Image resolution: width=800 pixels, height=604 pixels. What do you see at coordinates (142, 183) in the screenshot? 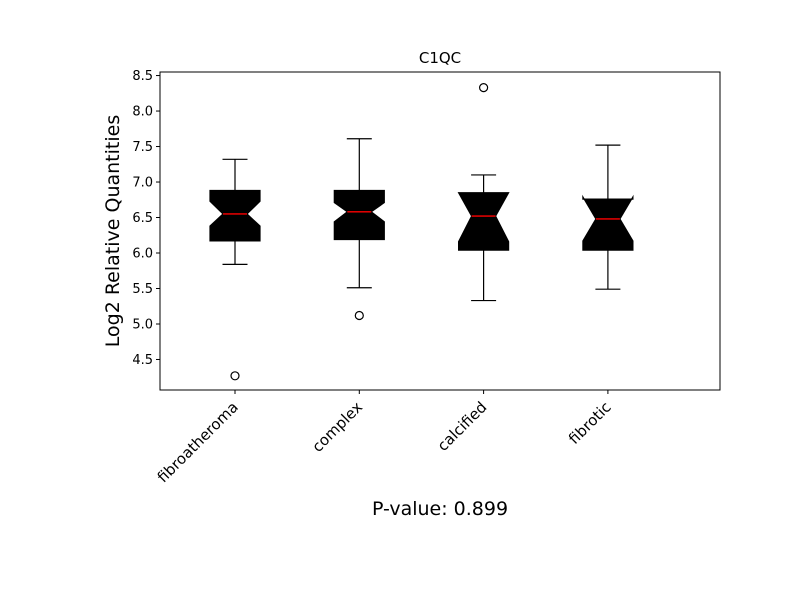
I see `y-tick-label: 7.0` at bounding box center [142, 183].